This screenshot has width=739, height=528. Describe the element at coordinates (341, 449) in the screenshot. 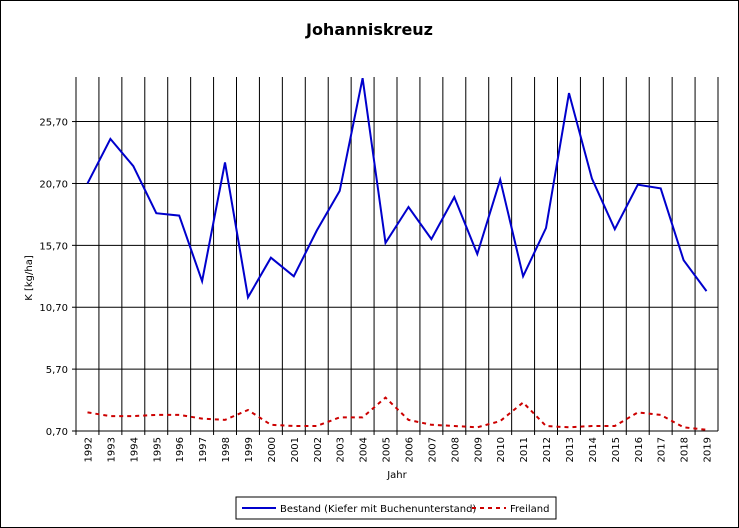

I see `x-tick-label: 2003` at that location.